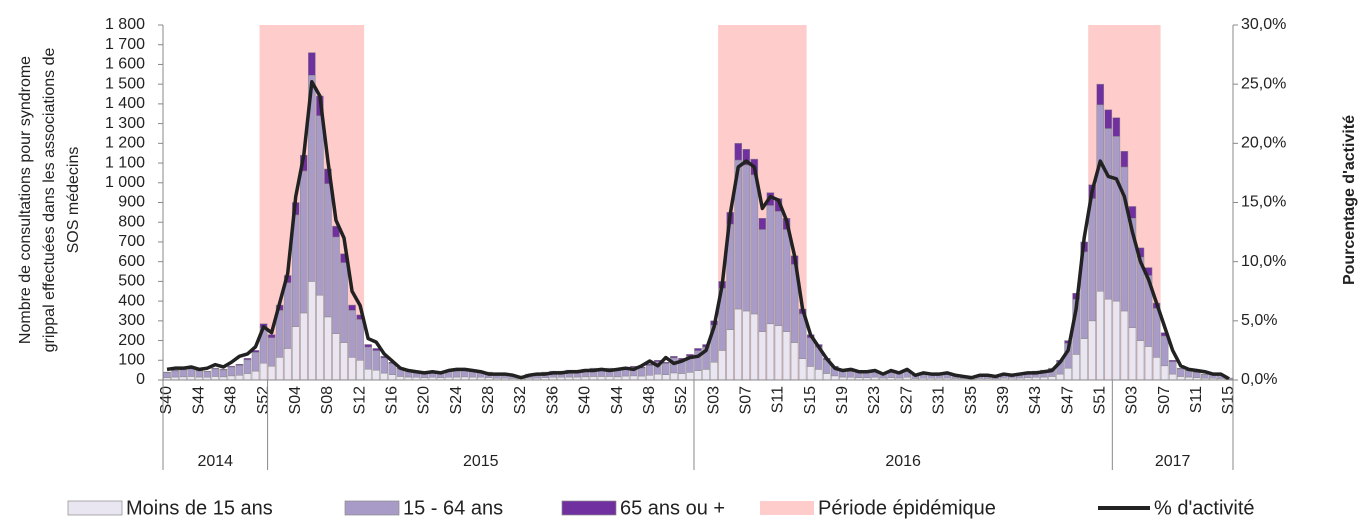  Describe the element at coordinates (488, 400) in the screenshot. I see `x-tick-label: S28` at that location.